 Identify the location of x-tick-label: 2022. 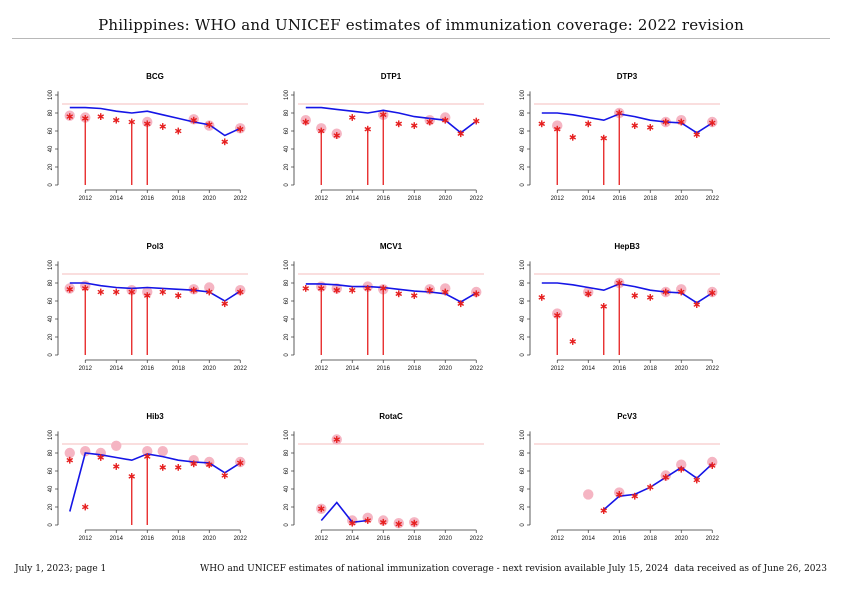
(477, 369).